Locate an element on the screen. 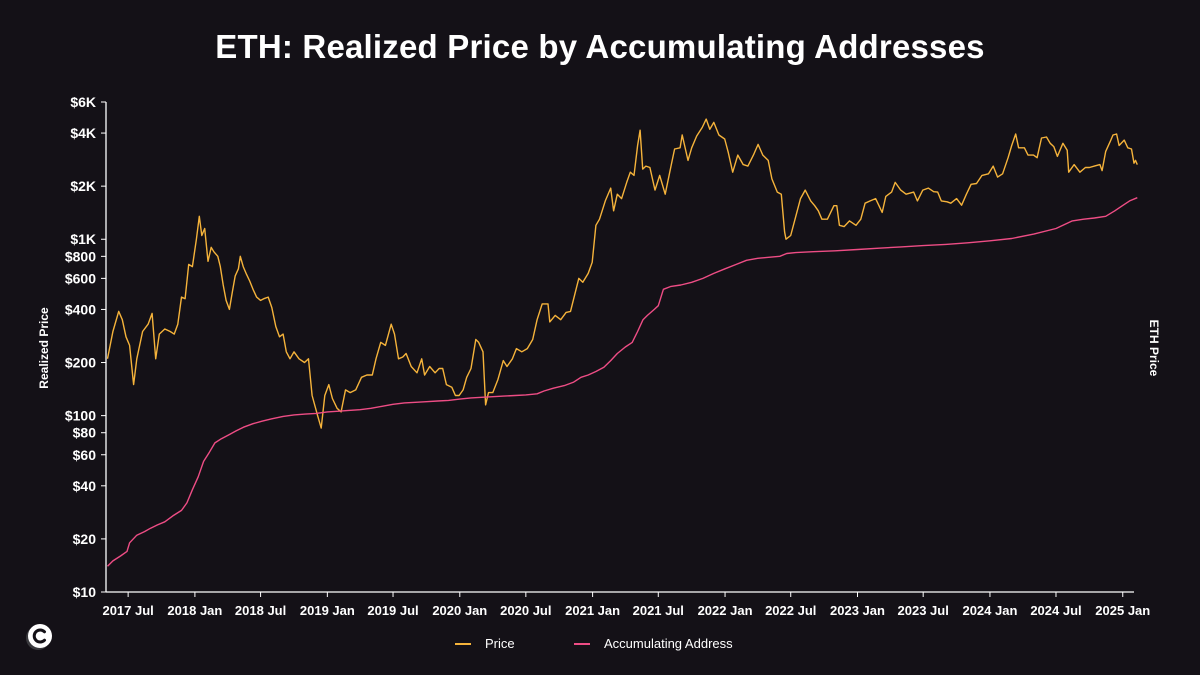 The height and width of the screenshot is (675, 1200). x-tick-label: 2019 Jul is located at coordinates (392, 610).